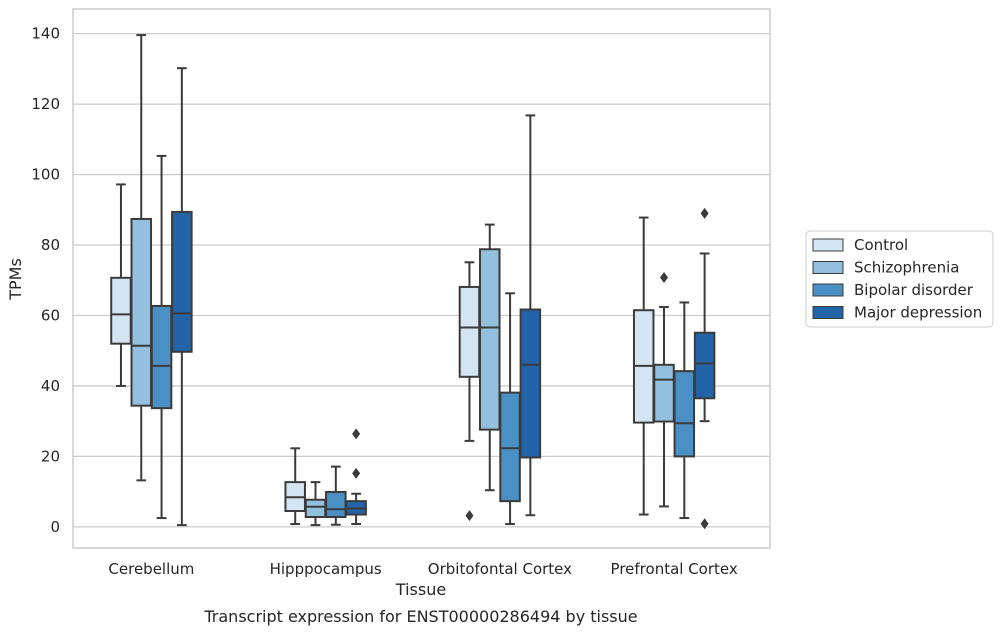 The height and width of the screenshot is (634, 1002). I want to click on y-tick-label: 120, so click(45, 104).